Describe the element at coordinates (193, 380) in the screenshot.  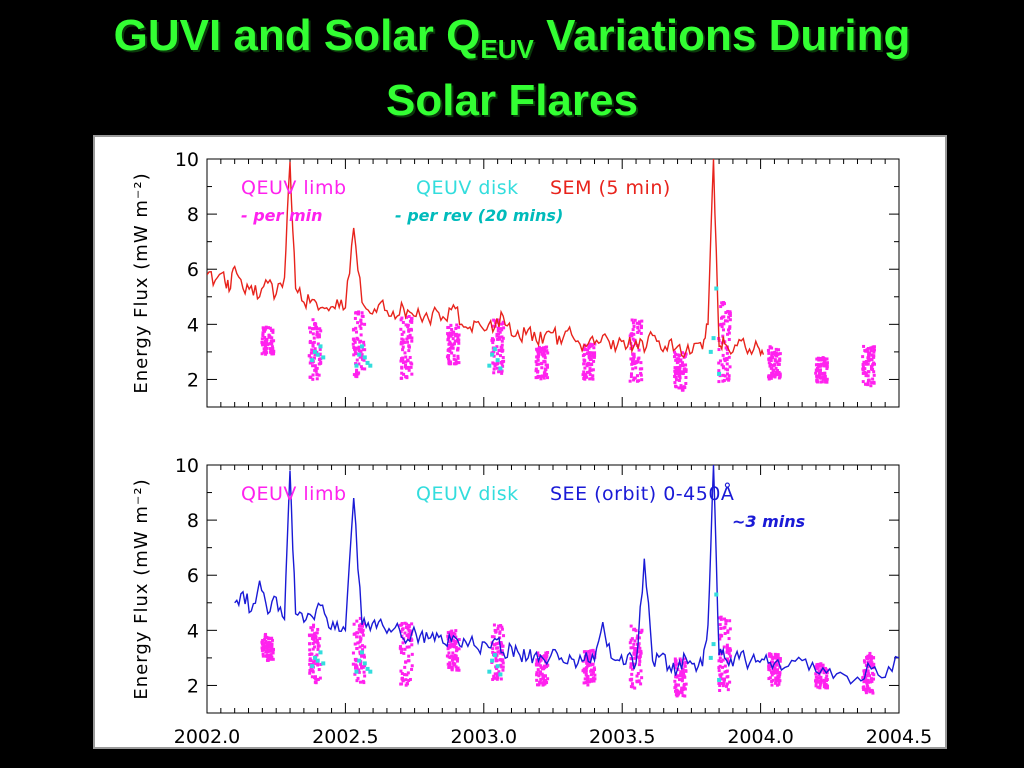
I see `top-y-tick-label: 2` at that location.